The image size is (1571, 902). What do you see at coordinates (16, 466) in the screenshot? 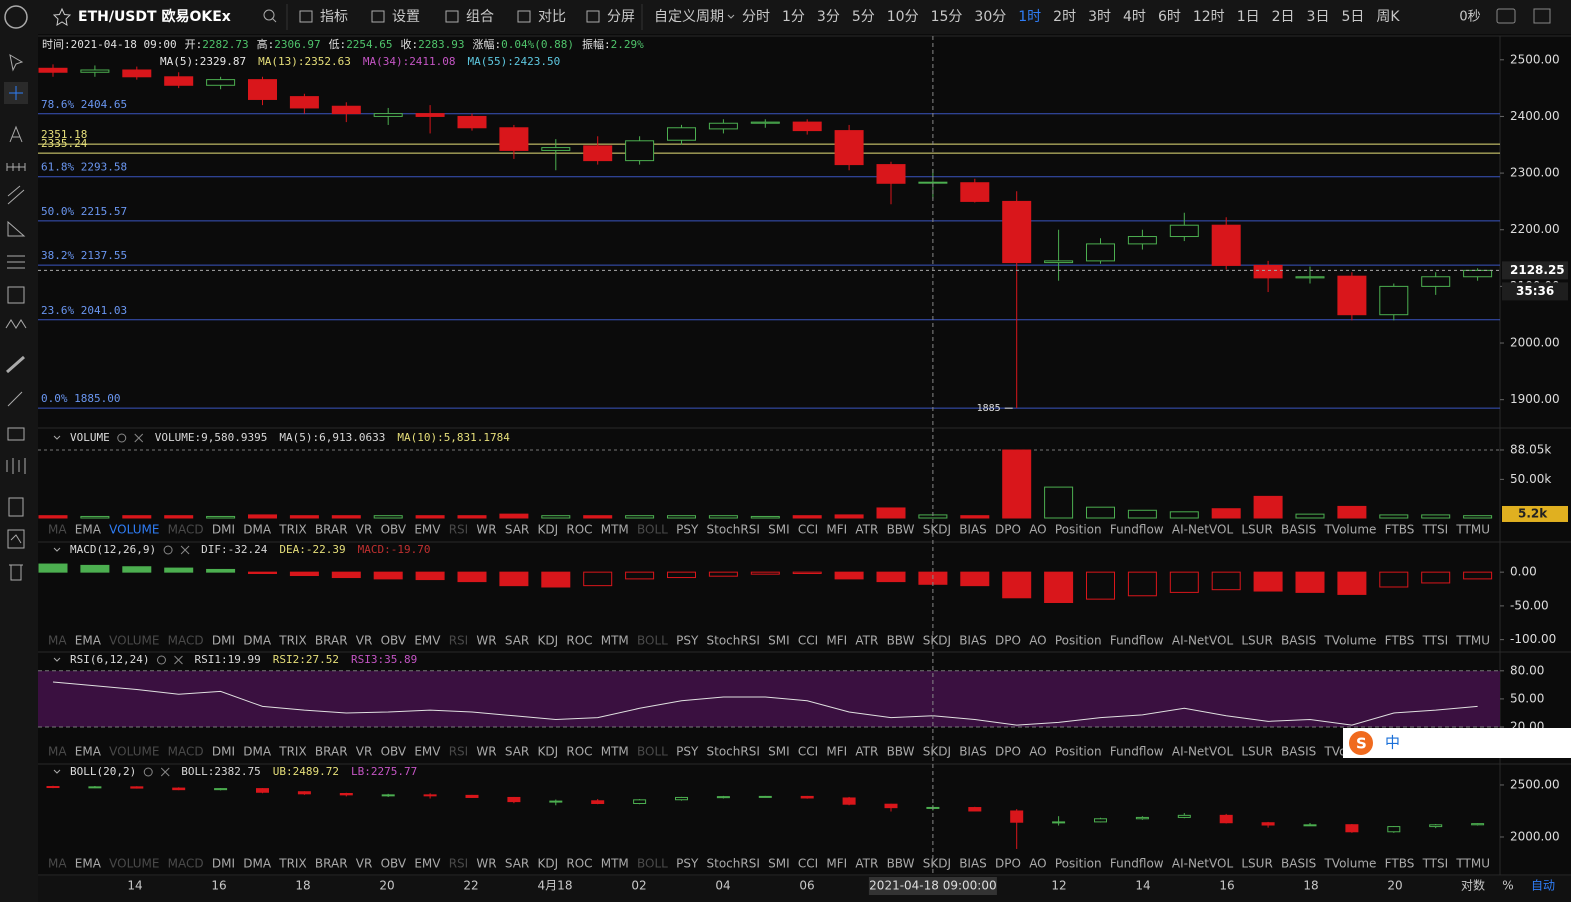
I see `magnet-tool` at bounding box center [16, 466].